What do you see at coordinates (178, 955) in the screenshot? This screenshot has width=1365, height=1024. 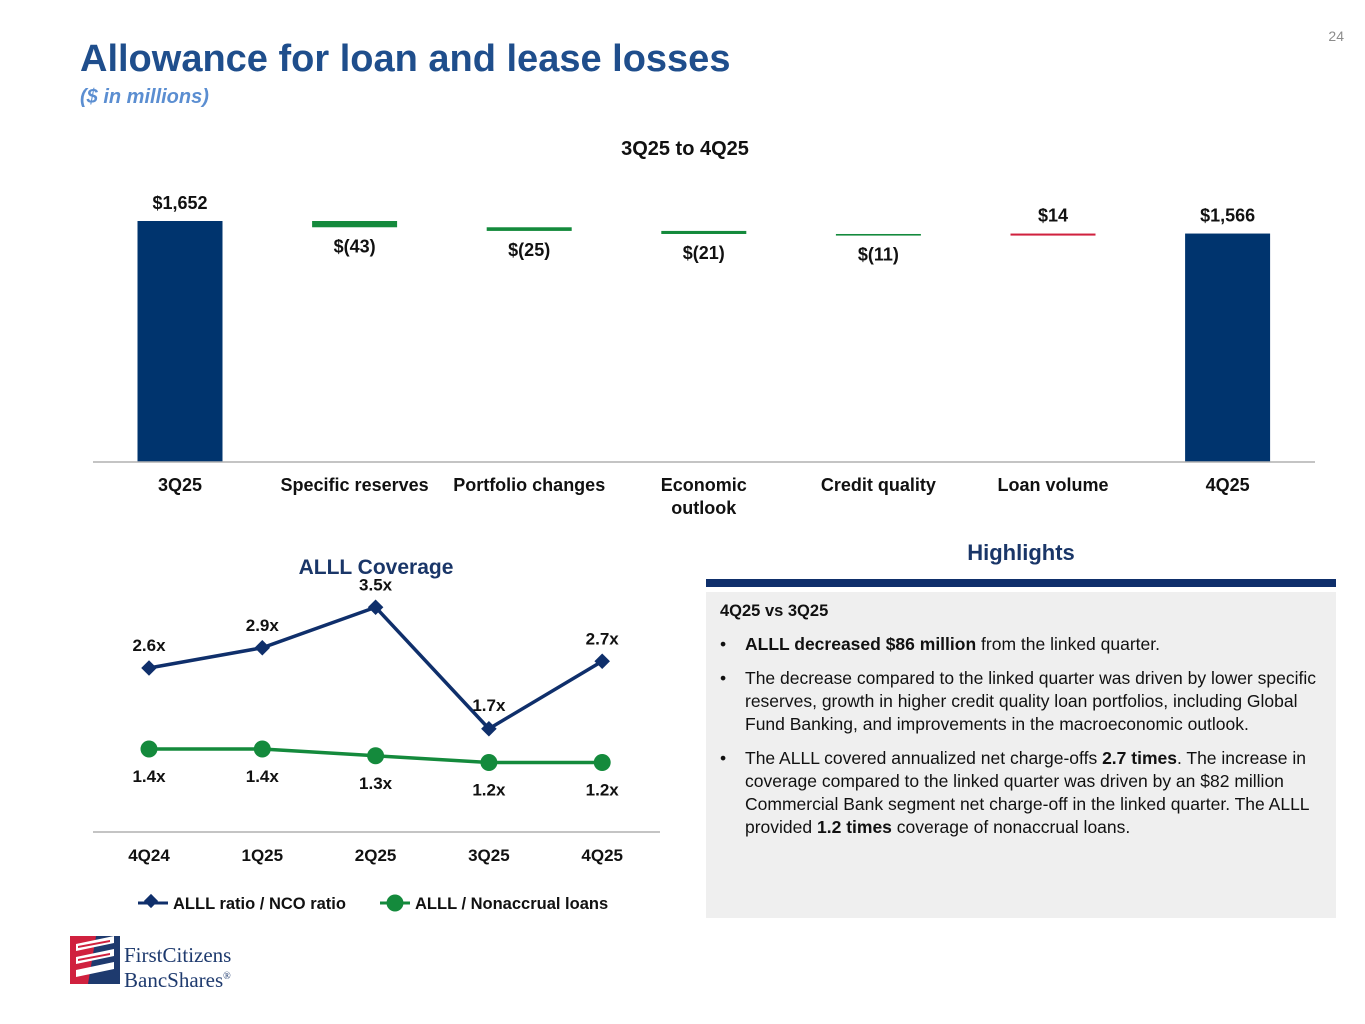 I see `logo-line-1: FirstCitizens` at bounding box center [178, 955].